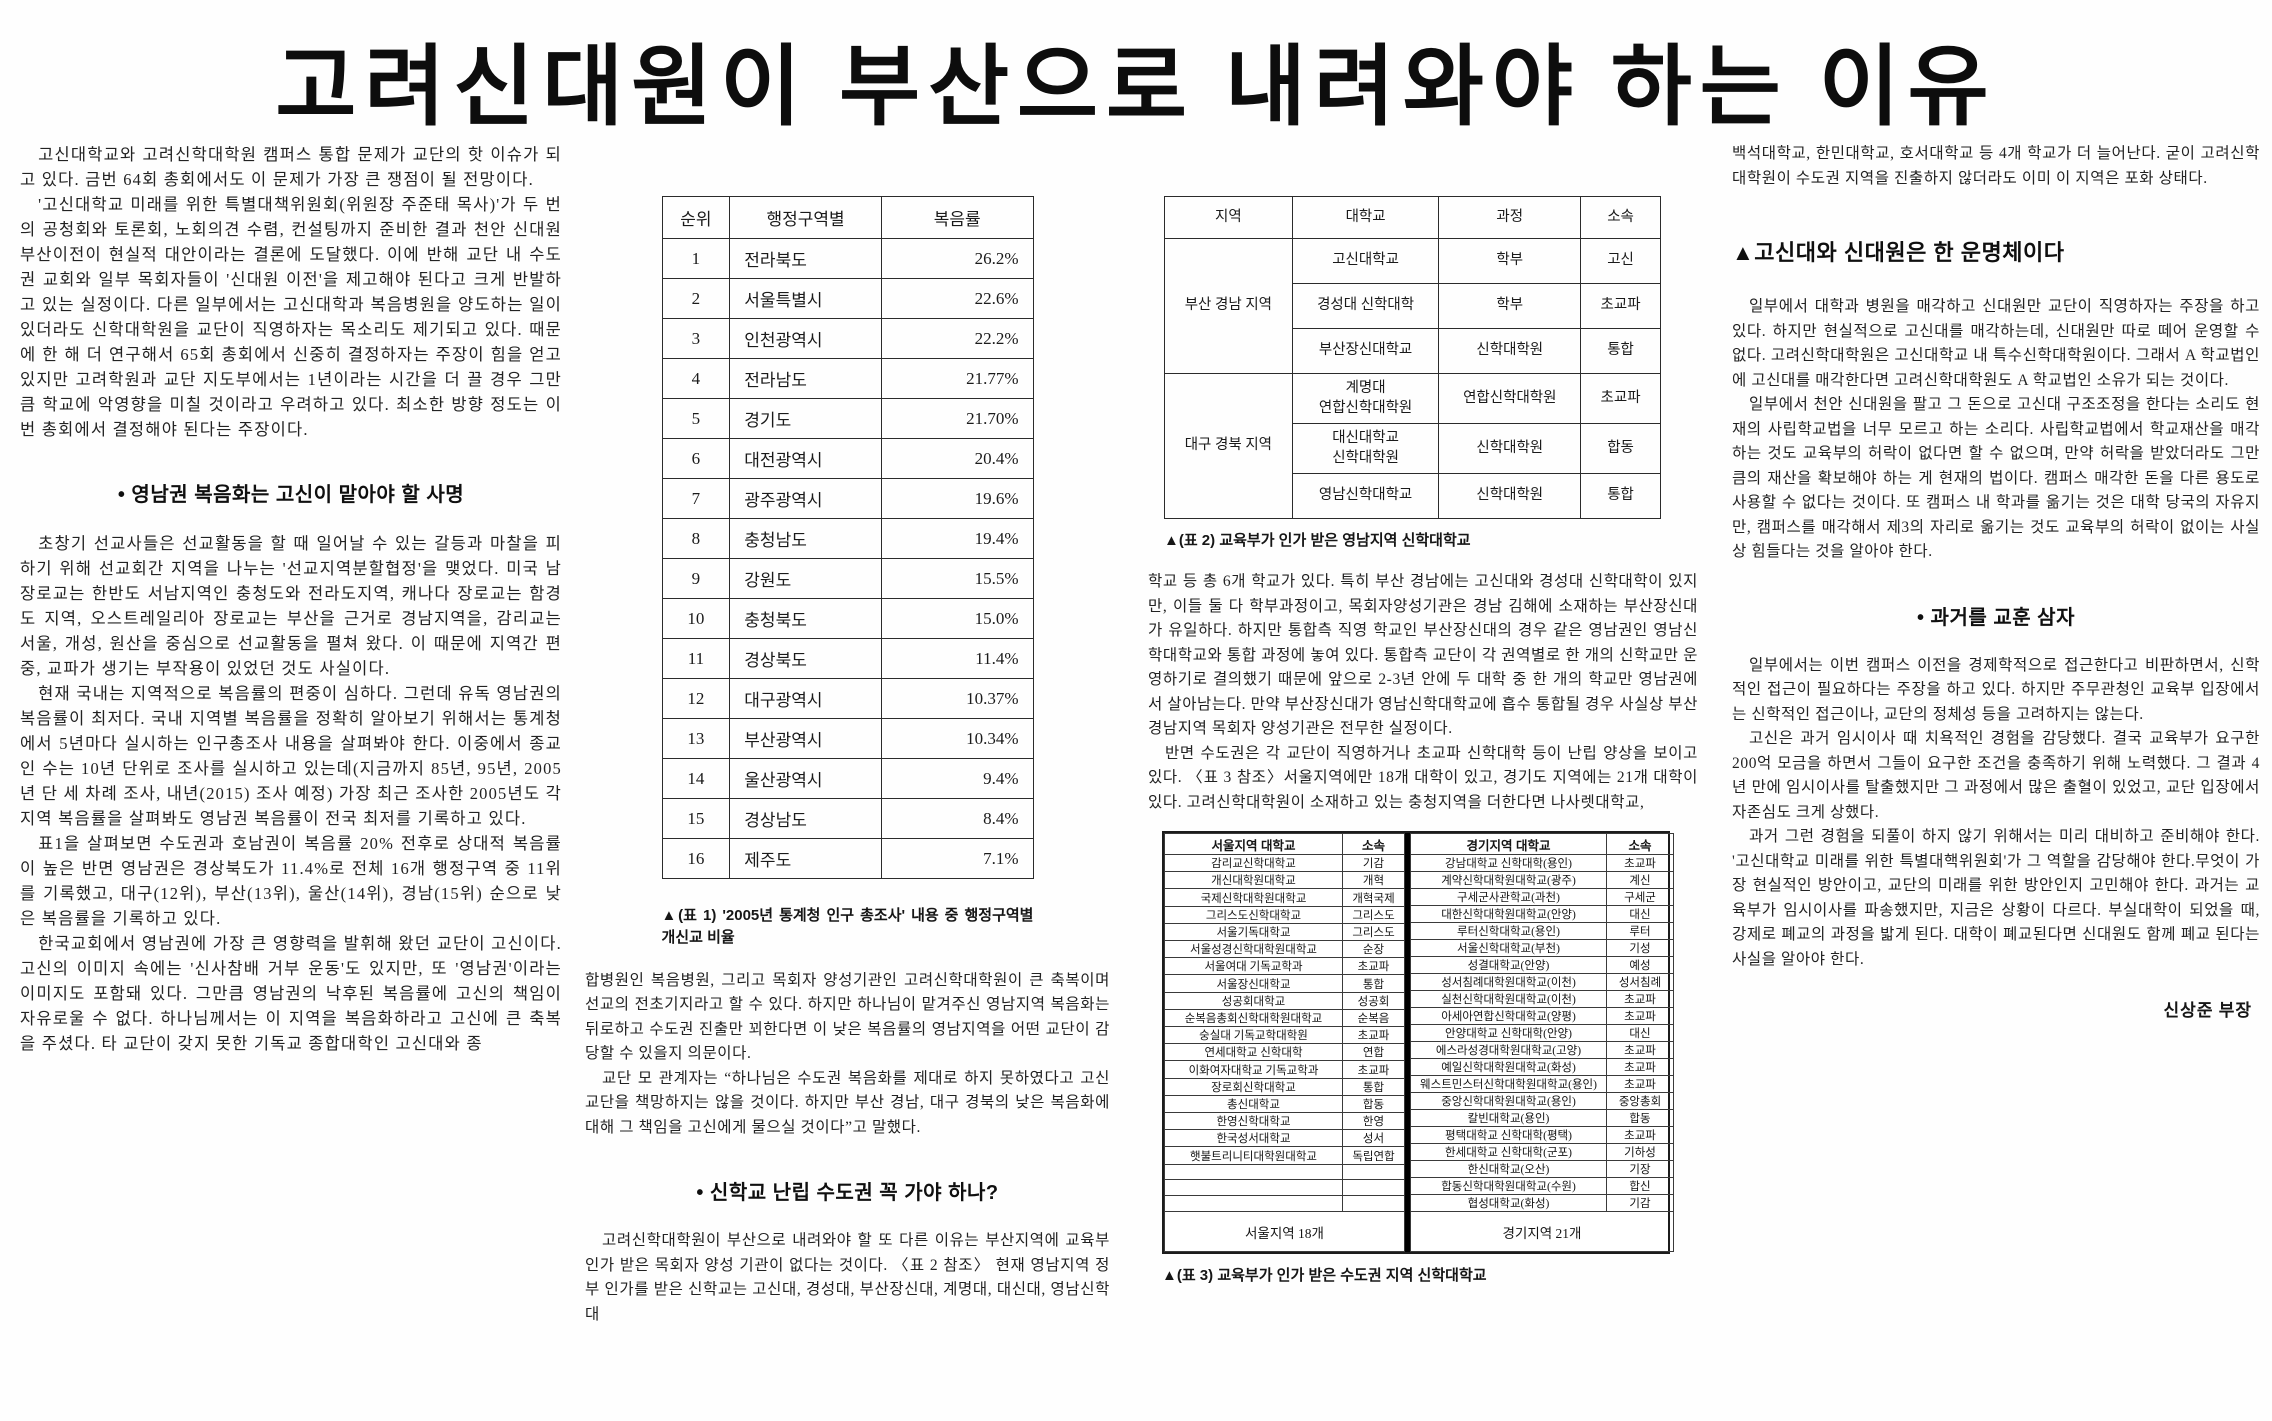 Image resolution: width=2272 pixels, height=1421 pixels. What do you see at coordinates (805, 298) in the screenshot?
I see `table-cell: 서울특별시` at bounding box center [805, 298].